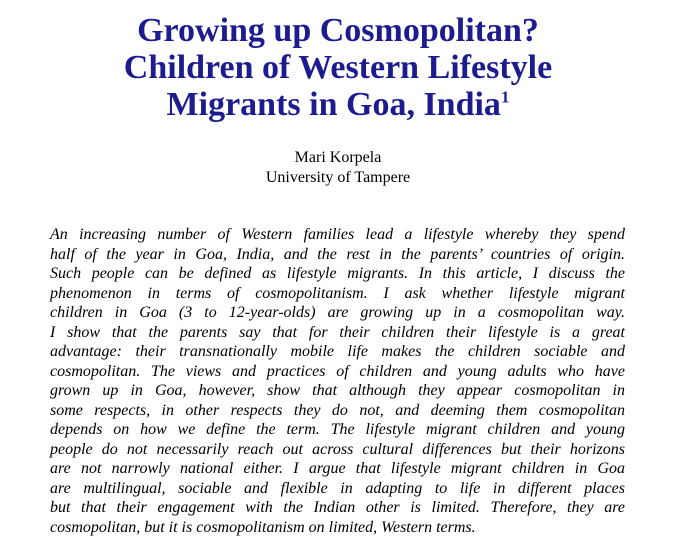 The width and height of the screenshot is (676, 555). I want to click on title-text: Migrants in Goa, India, so click(333, 104).